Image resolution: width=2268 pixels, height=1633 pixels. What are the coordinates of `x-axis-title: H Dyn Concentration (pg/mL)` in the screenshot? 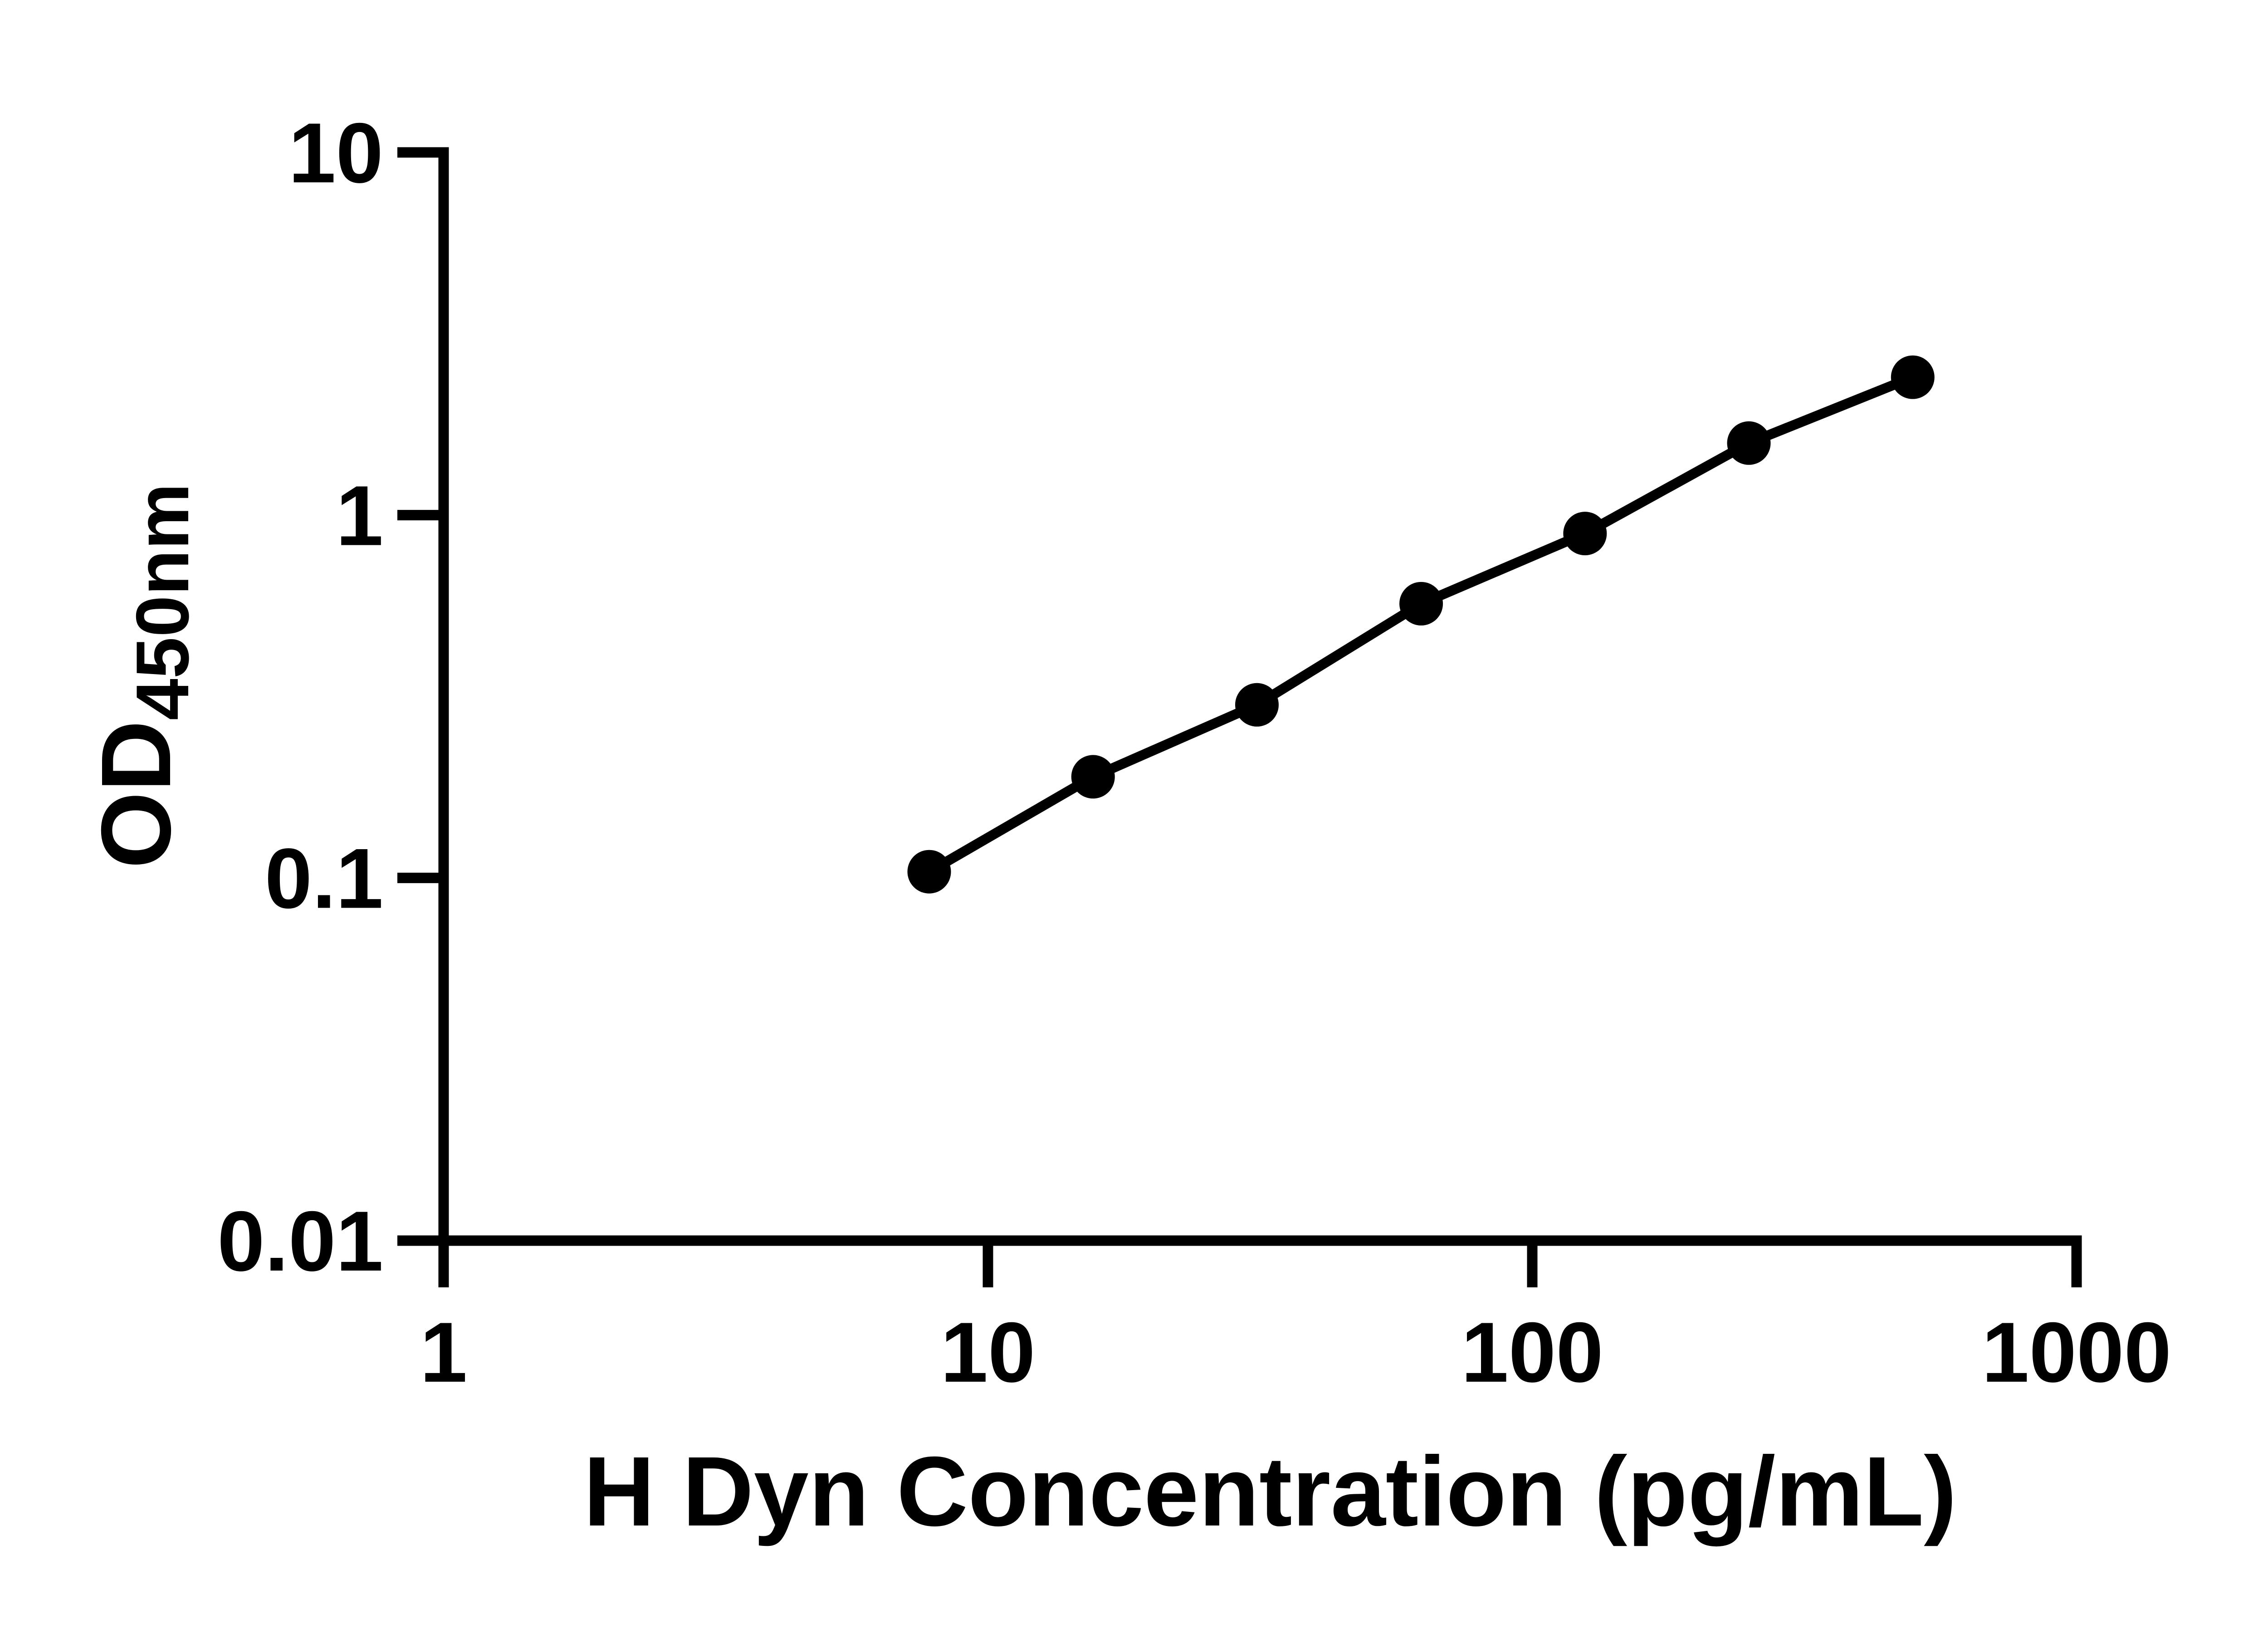 It's located at (1270, 1492).